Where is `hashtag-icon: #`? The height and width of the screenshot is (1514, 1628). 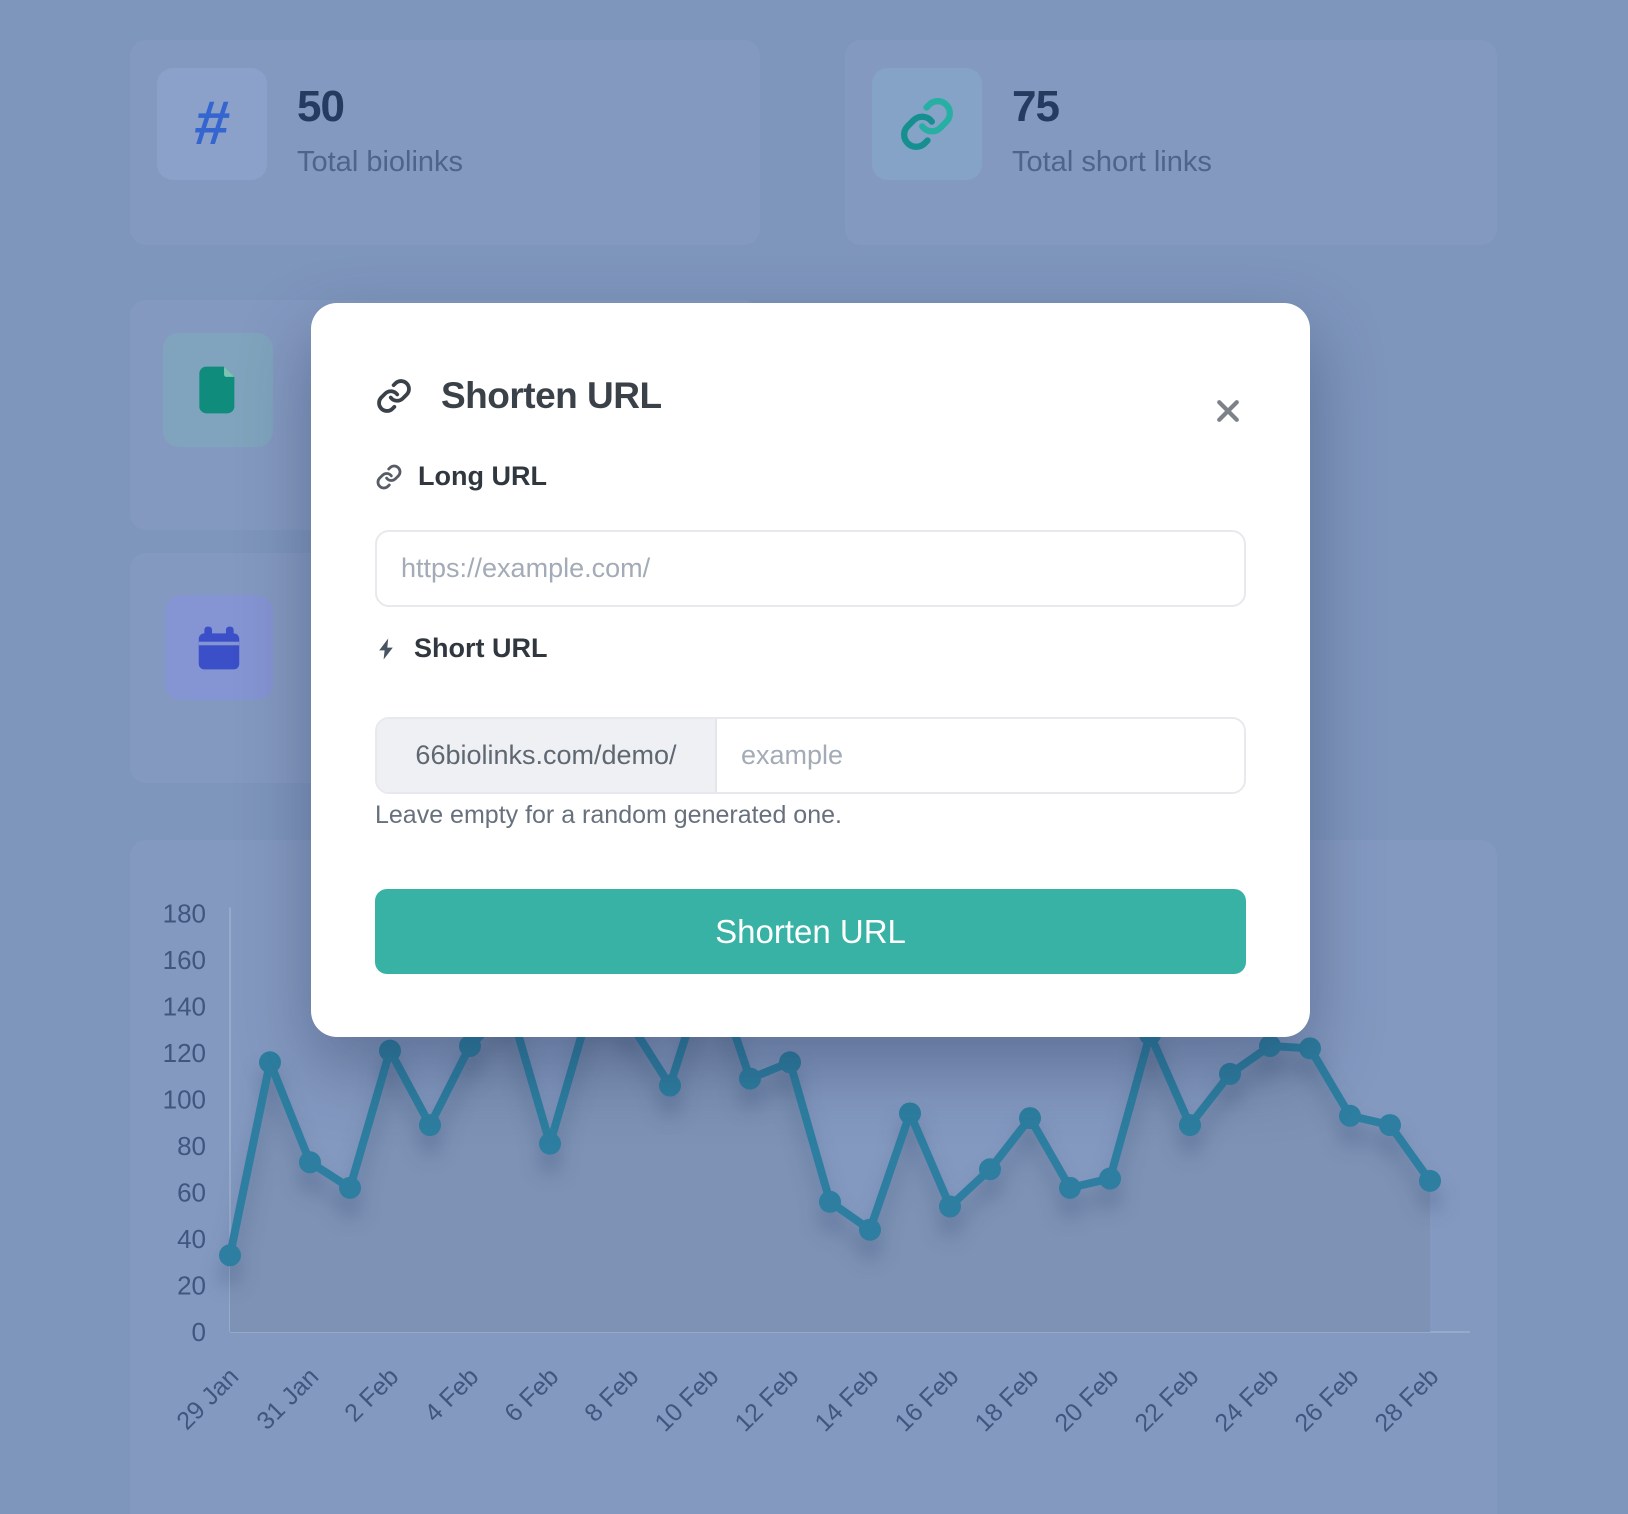
hashtag-icon: # is located at coordinates (212, 124).